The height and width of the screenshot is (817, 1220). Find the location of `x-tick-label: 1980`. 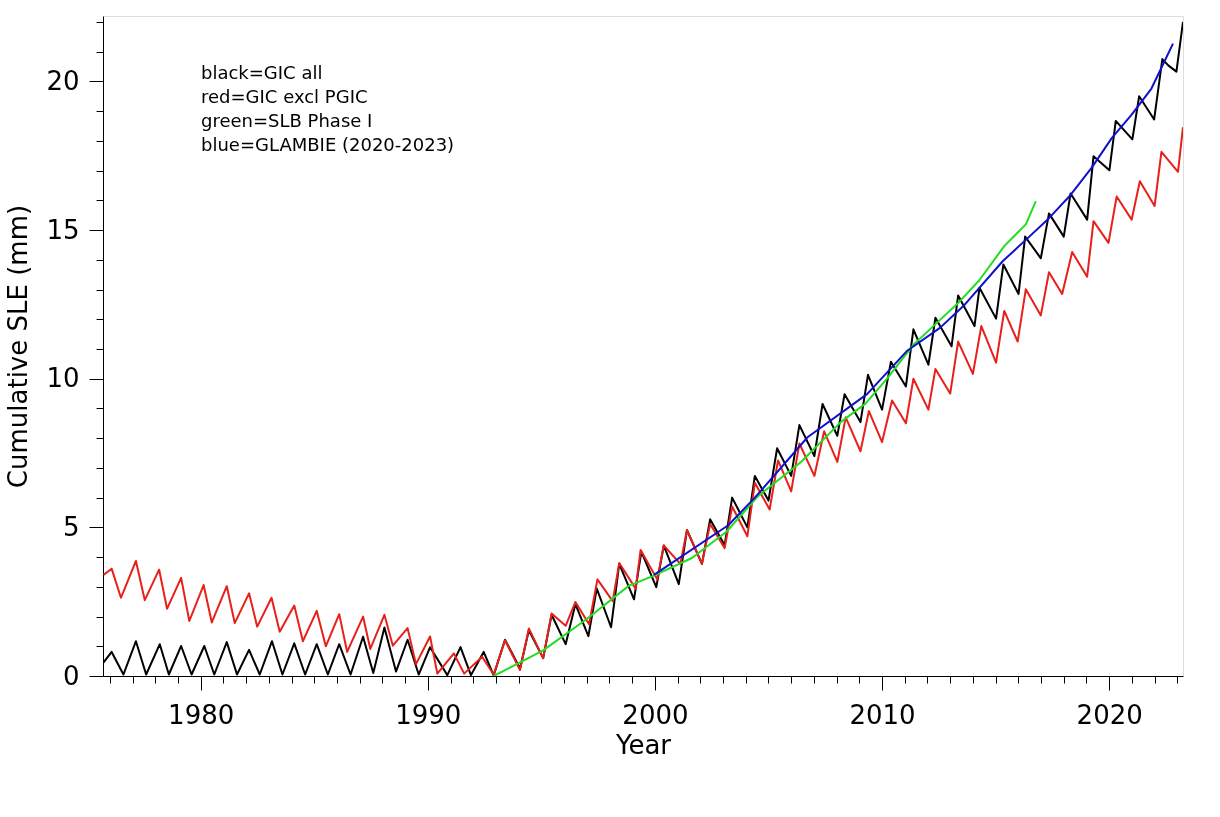

x-tick-label: 1980 is located at coordinates (201, 714).